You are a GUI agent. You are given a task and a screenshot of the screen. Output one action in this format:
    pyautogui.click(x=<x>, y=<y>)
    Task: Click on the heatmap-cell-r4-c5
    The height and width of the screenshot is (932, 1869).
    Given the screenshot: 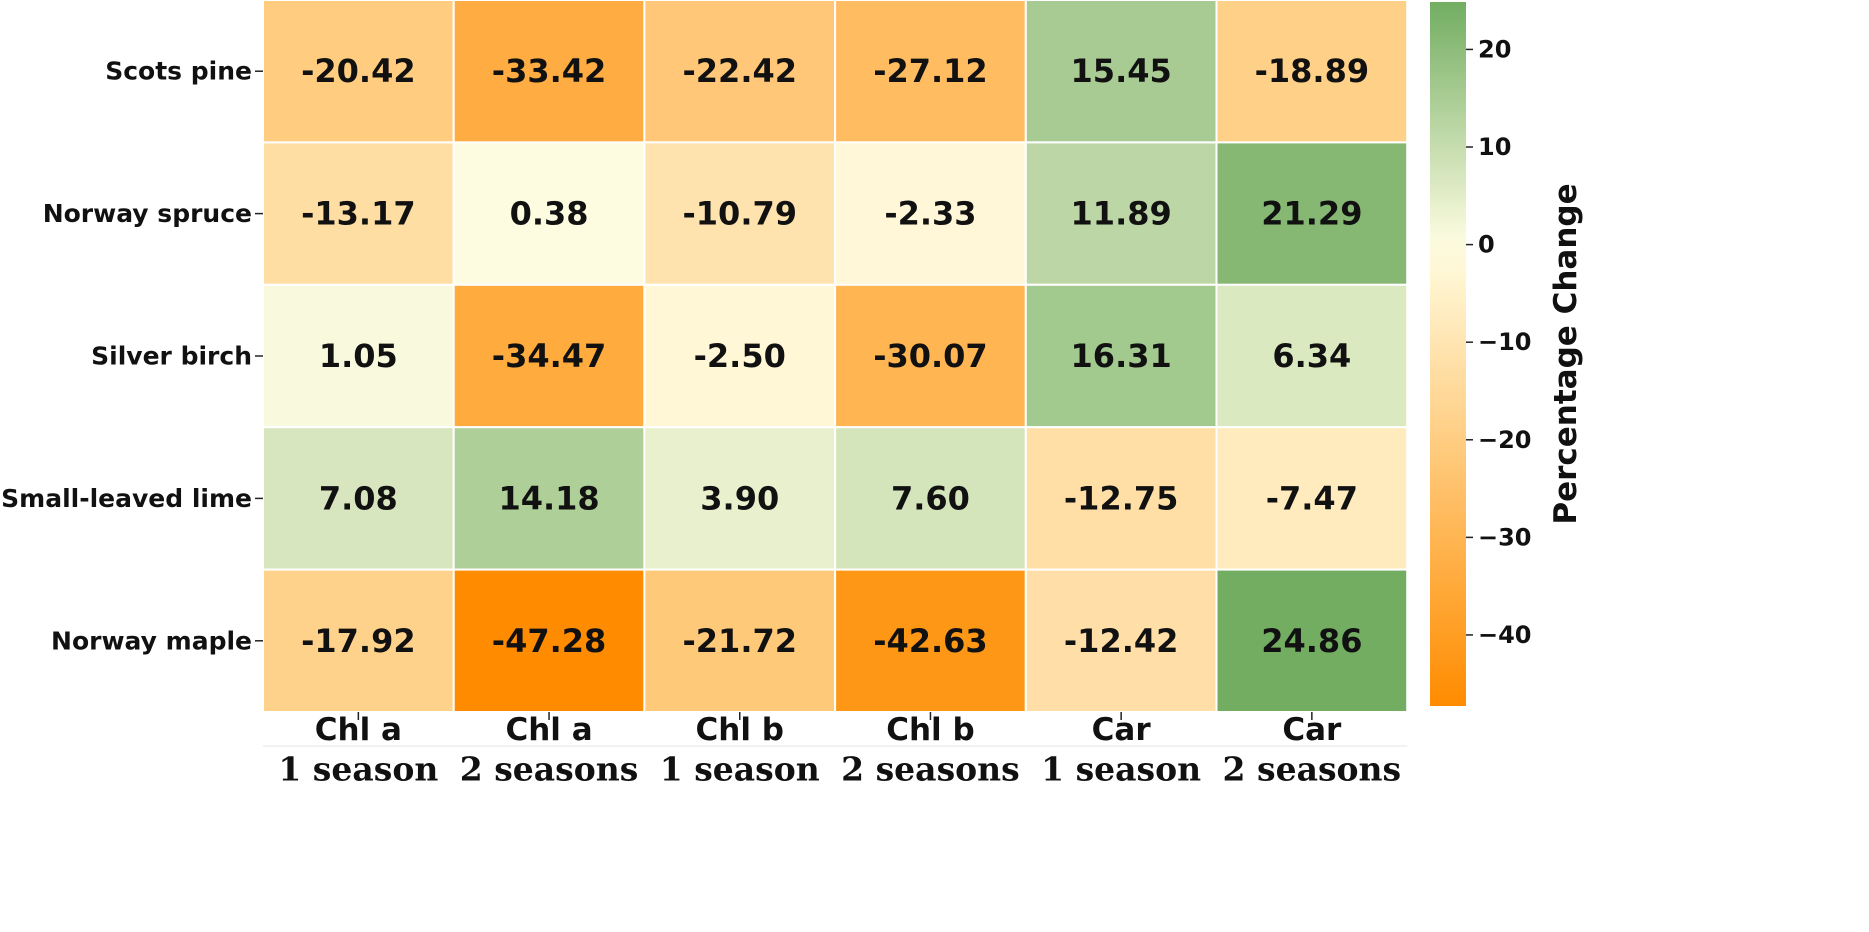 What is the action you would take?
    pyautogui.click(x=1312, y=640)
    